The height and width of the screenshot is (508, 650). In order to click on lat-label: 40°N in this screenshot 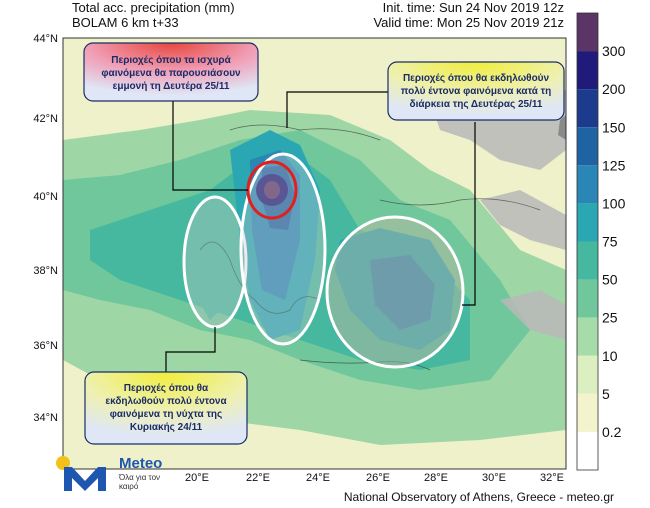, I will do `click(45, 197)`.